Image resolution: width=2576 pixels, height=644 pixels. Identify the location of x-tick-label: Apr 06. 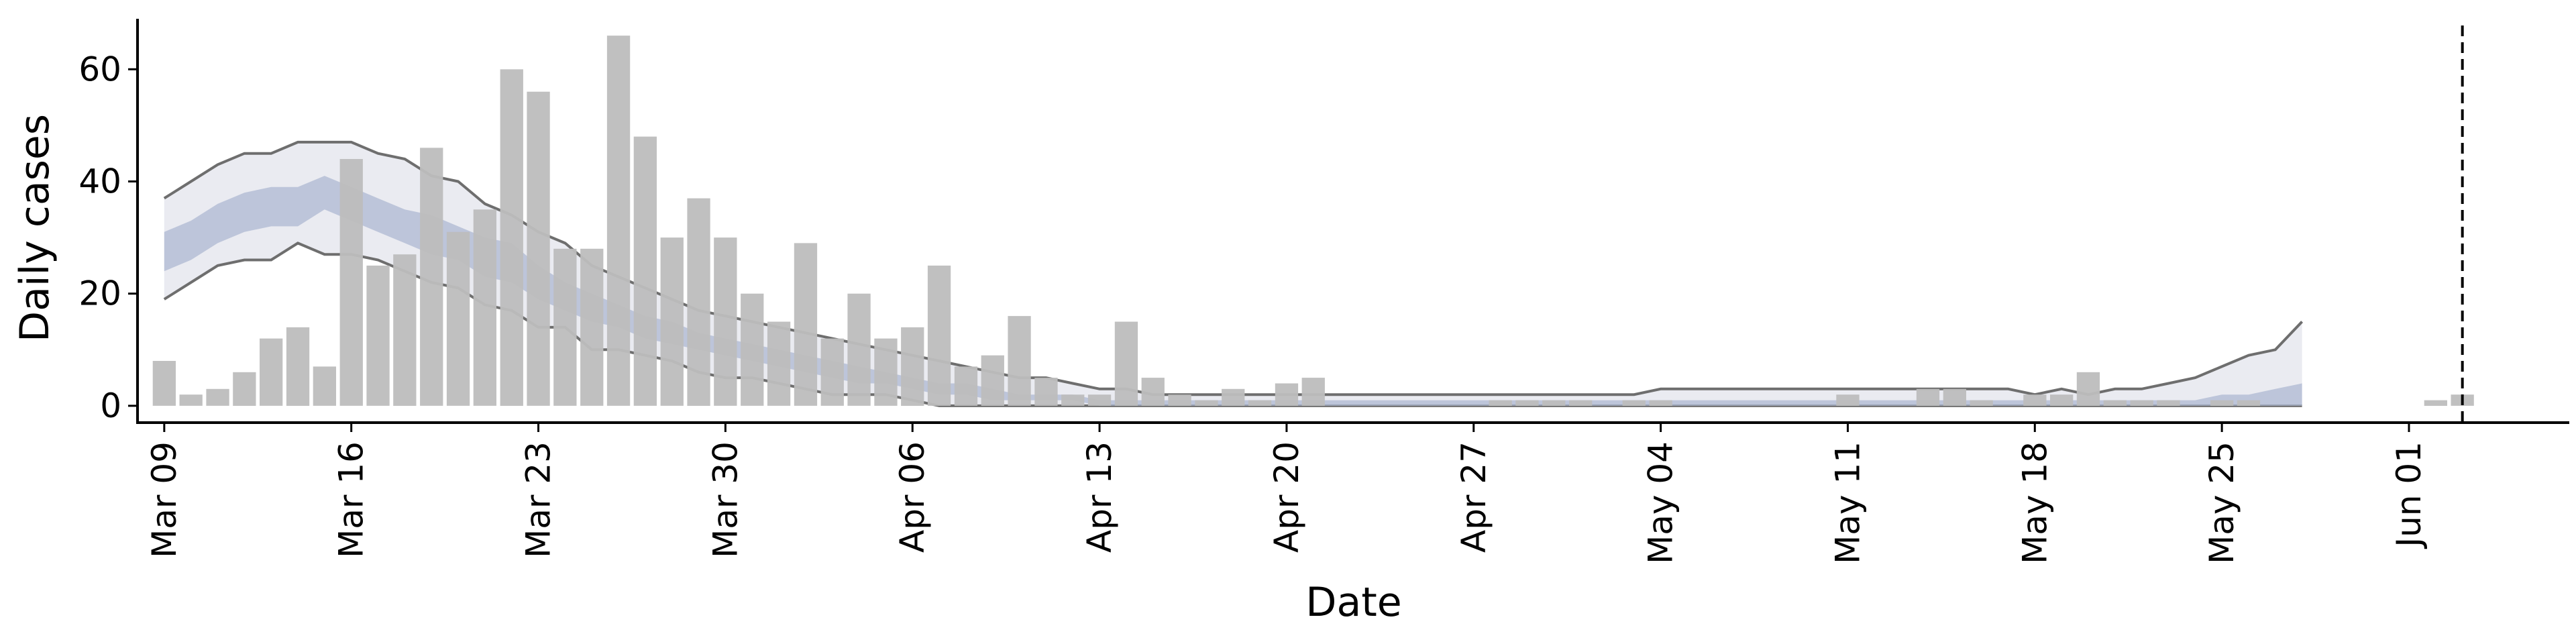
(912, 497).